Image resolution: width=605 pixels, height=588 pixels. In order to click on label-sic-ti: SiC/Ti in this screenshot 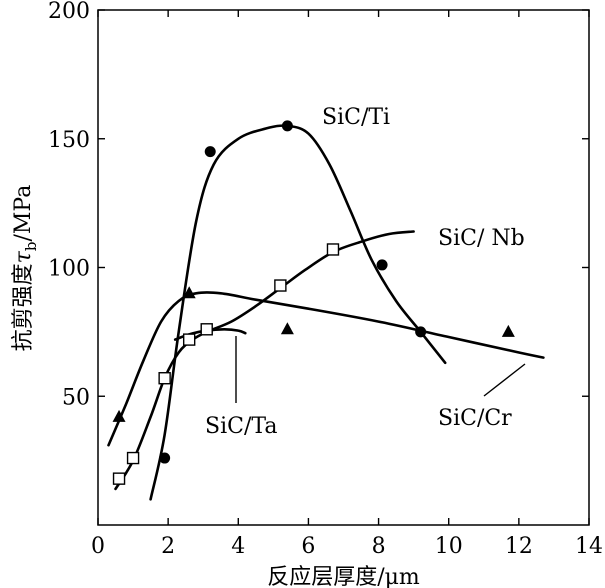, I will do `click(356, 117)`.